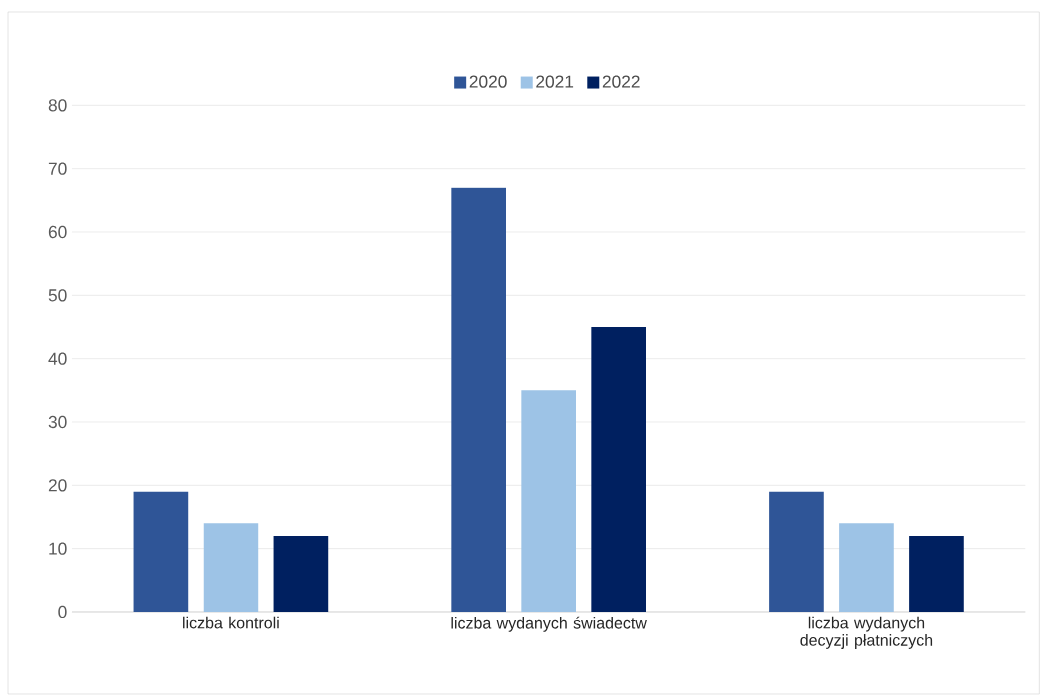 Image resolution: width=1040 pixels, height=695 pixels. I want to click on legend-label: 2020, so click(488, 81).